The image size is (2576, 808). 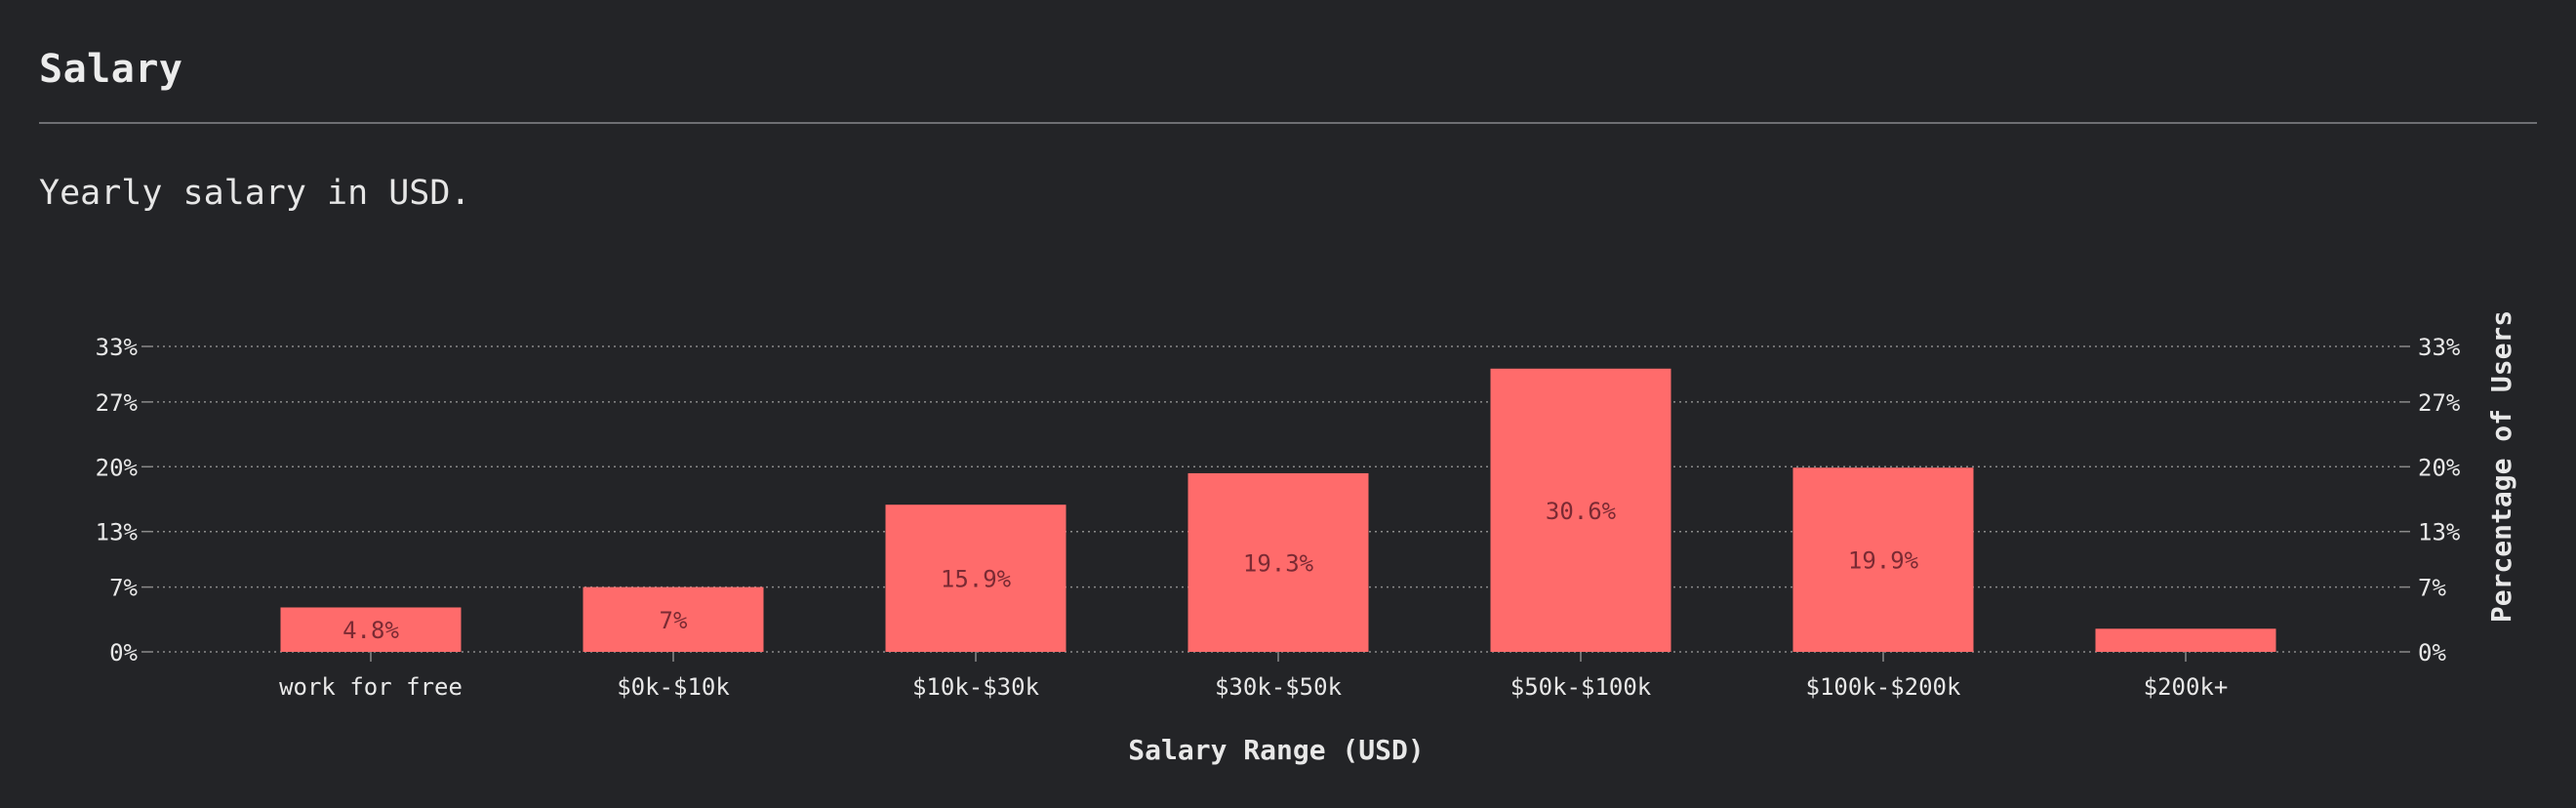 What do you see at coordinates (111, 69) in the screenshot?
I see `section-title: Salary` at bounding box center [111, 69].